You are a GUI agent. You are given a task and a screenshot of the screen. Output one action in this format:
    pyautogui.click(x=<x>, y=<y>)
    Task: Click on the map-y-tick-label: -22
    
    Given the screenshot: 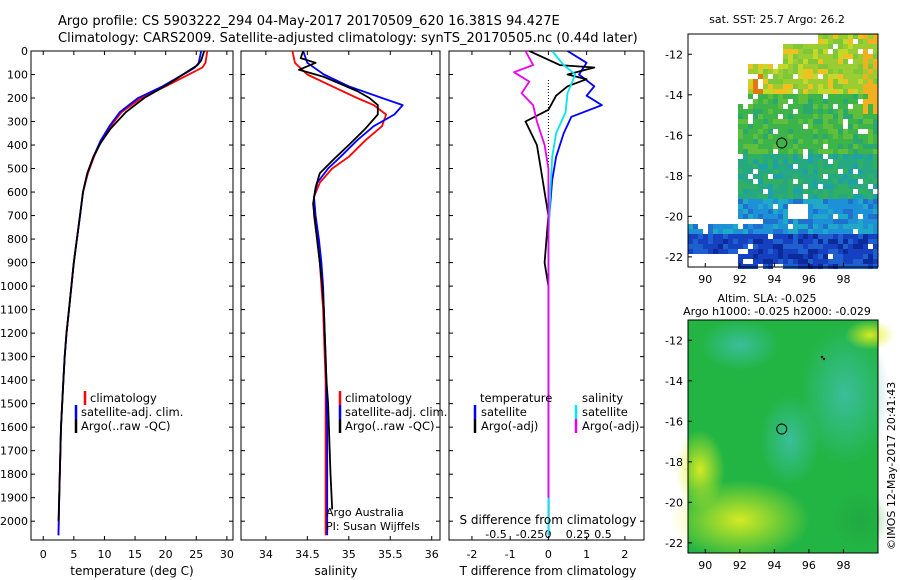 What is the action you would take?
    pyautogui.click(x=674, y=543)
    